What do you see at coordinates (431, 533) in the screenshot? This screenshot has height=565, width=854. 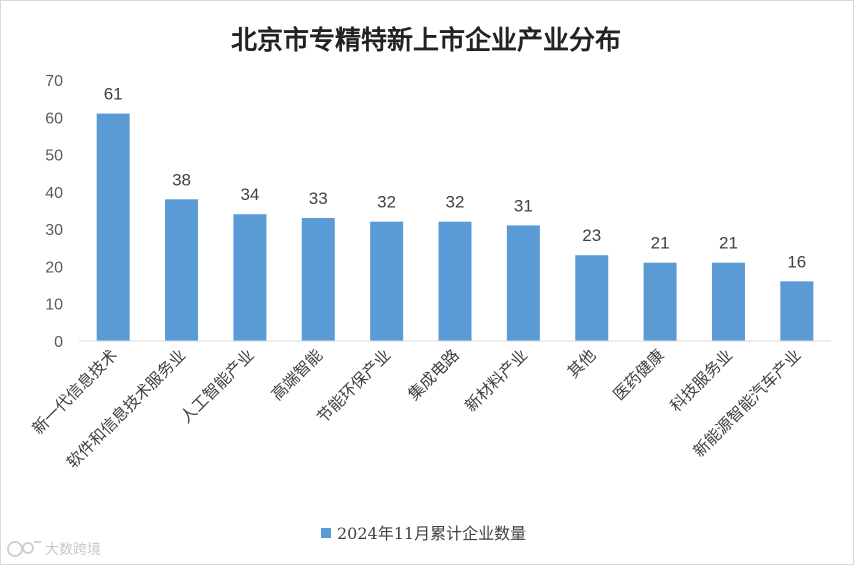 I see `legend-label: 2024年11月累计企业数量` at bounding box center [431, 533].